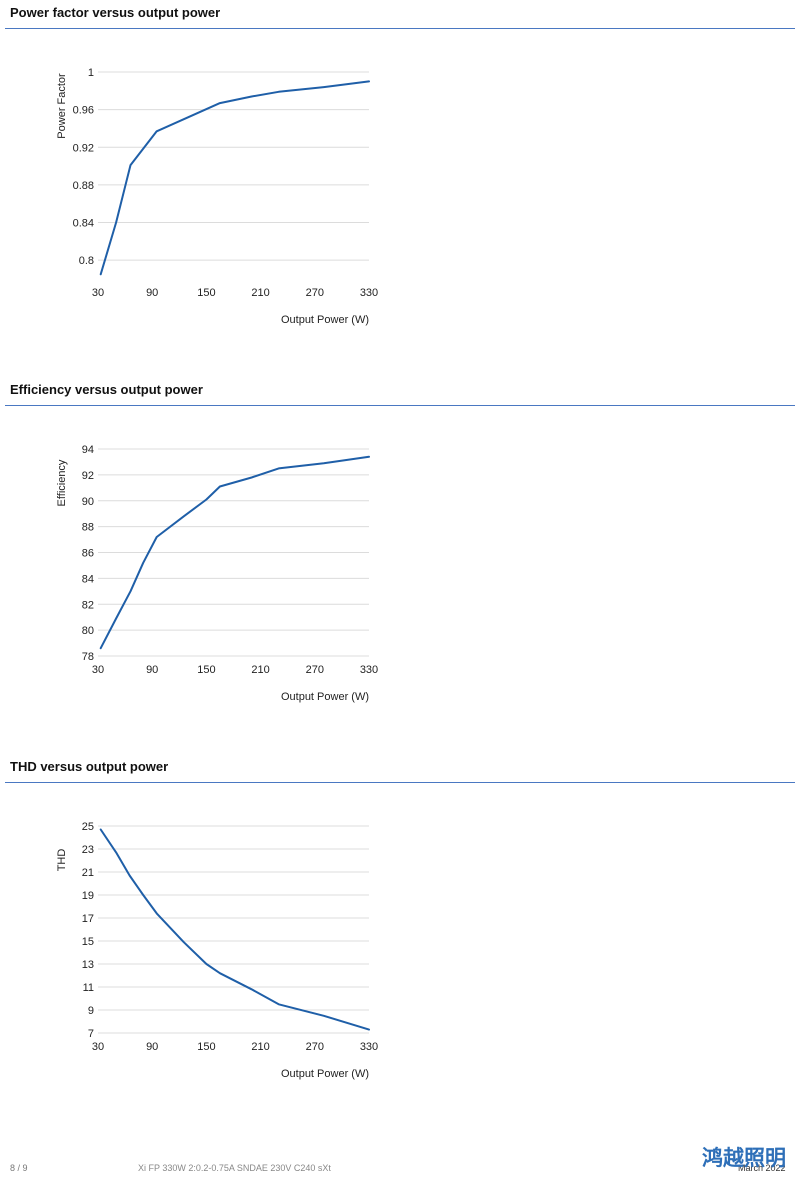 Image resolution: width=800 pixels, height=1177 pixels. Describe the element at coordinates (88, 450) in the screenshot. I see `y-tick-label: 94` at that location.